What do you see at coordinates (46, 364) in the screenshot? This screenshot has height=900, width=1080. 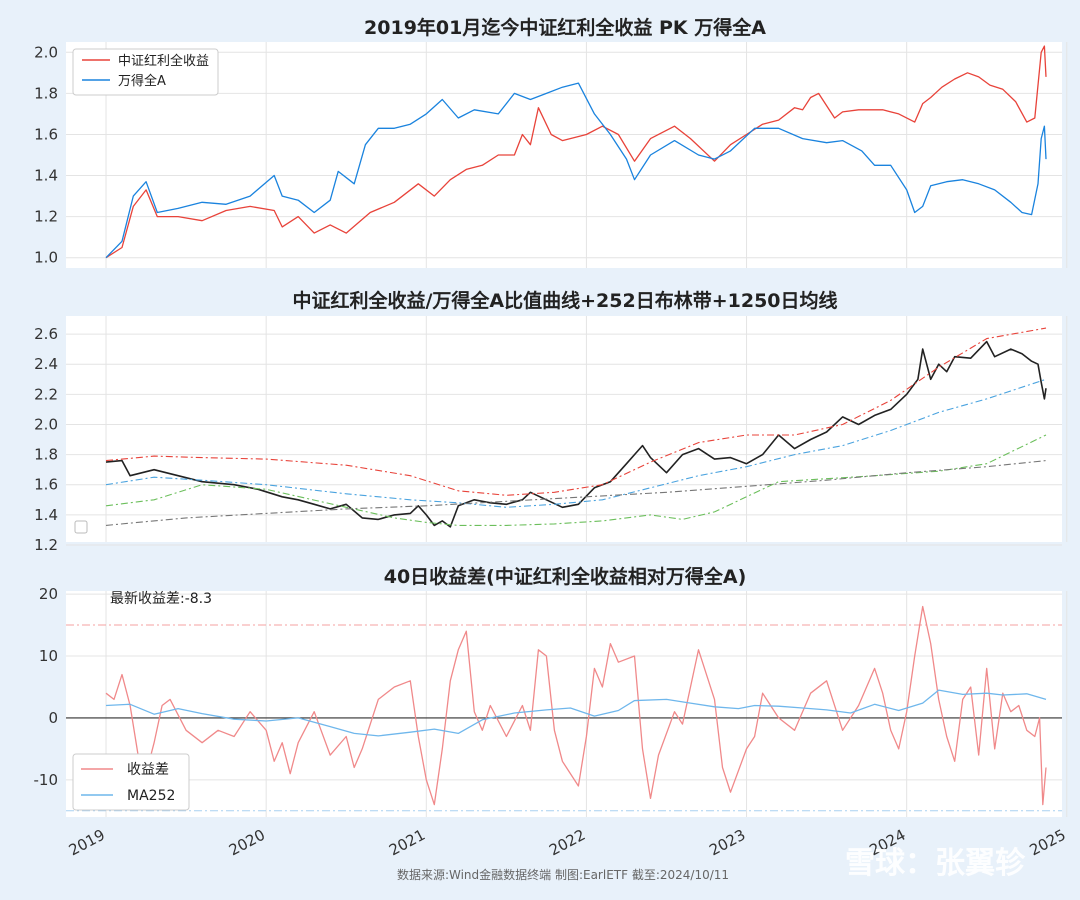 I see `y-tick-label: 2.4` at bounding box center [46, 364].